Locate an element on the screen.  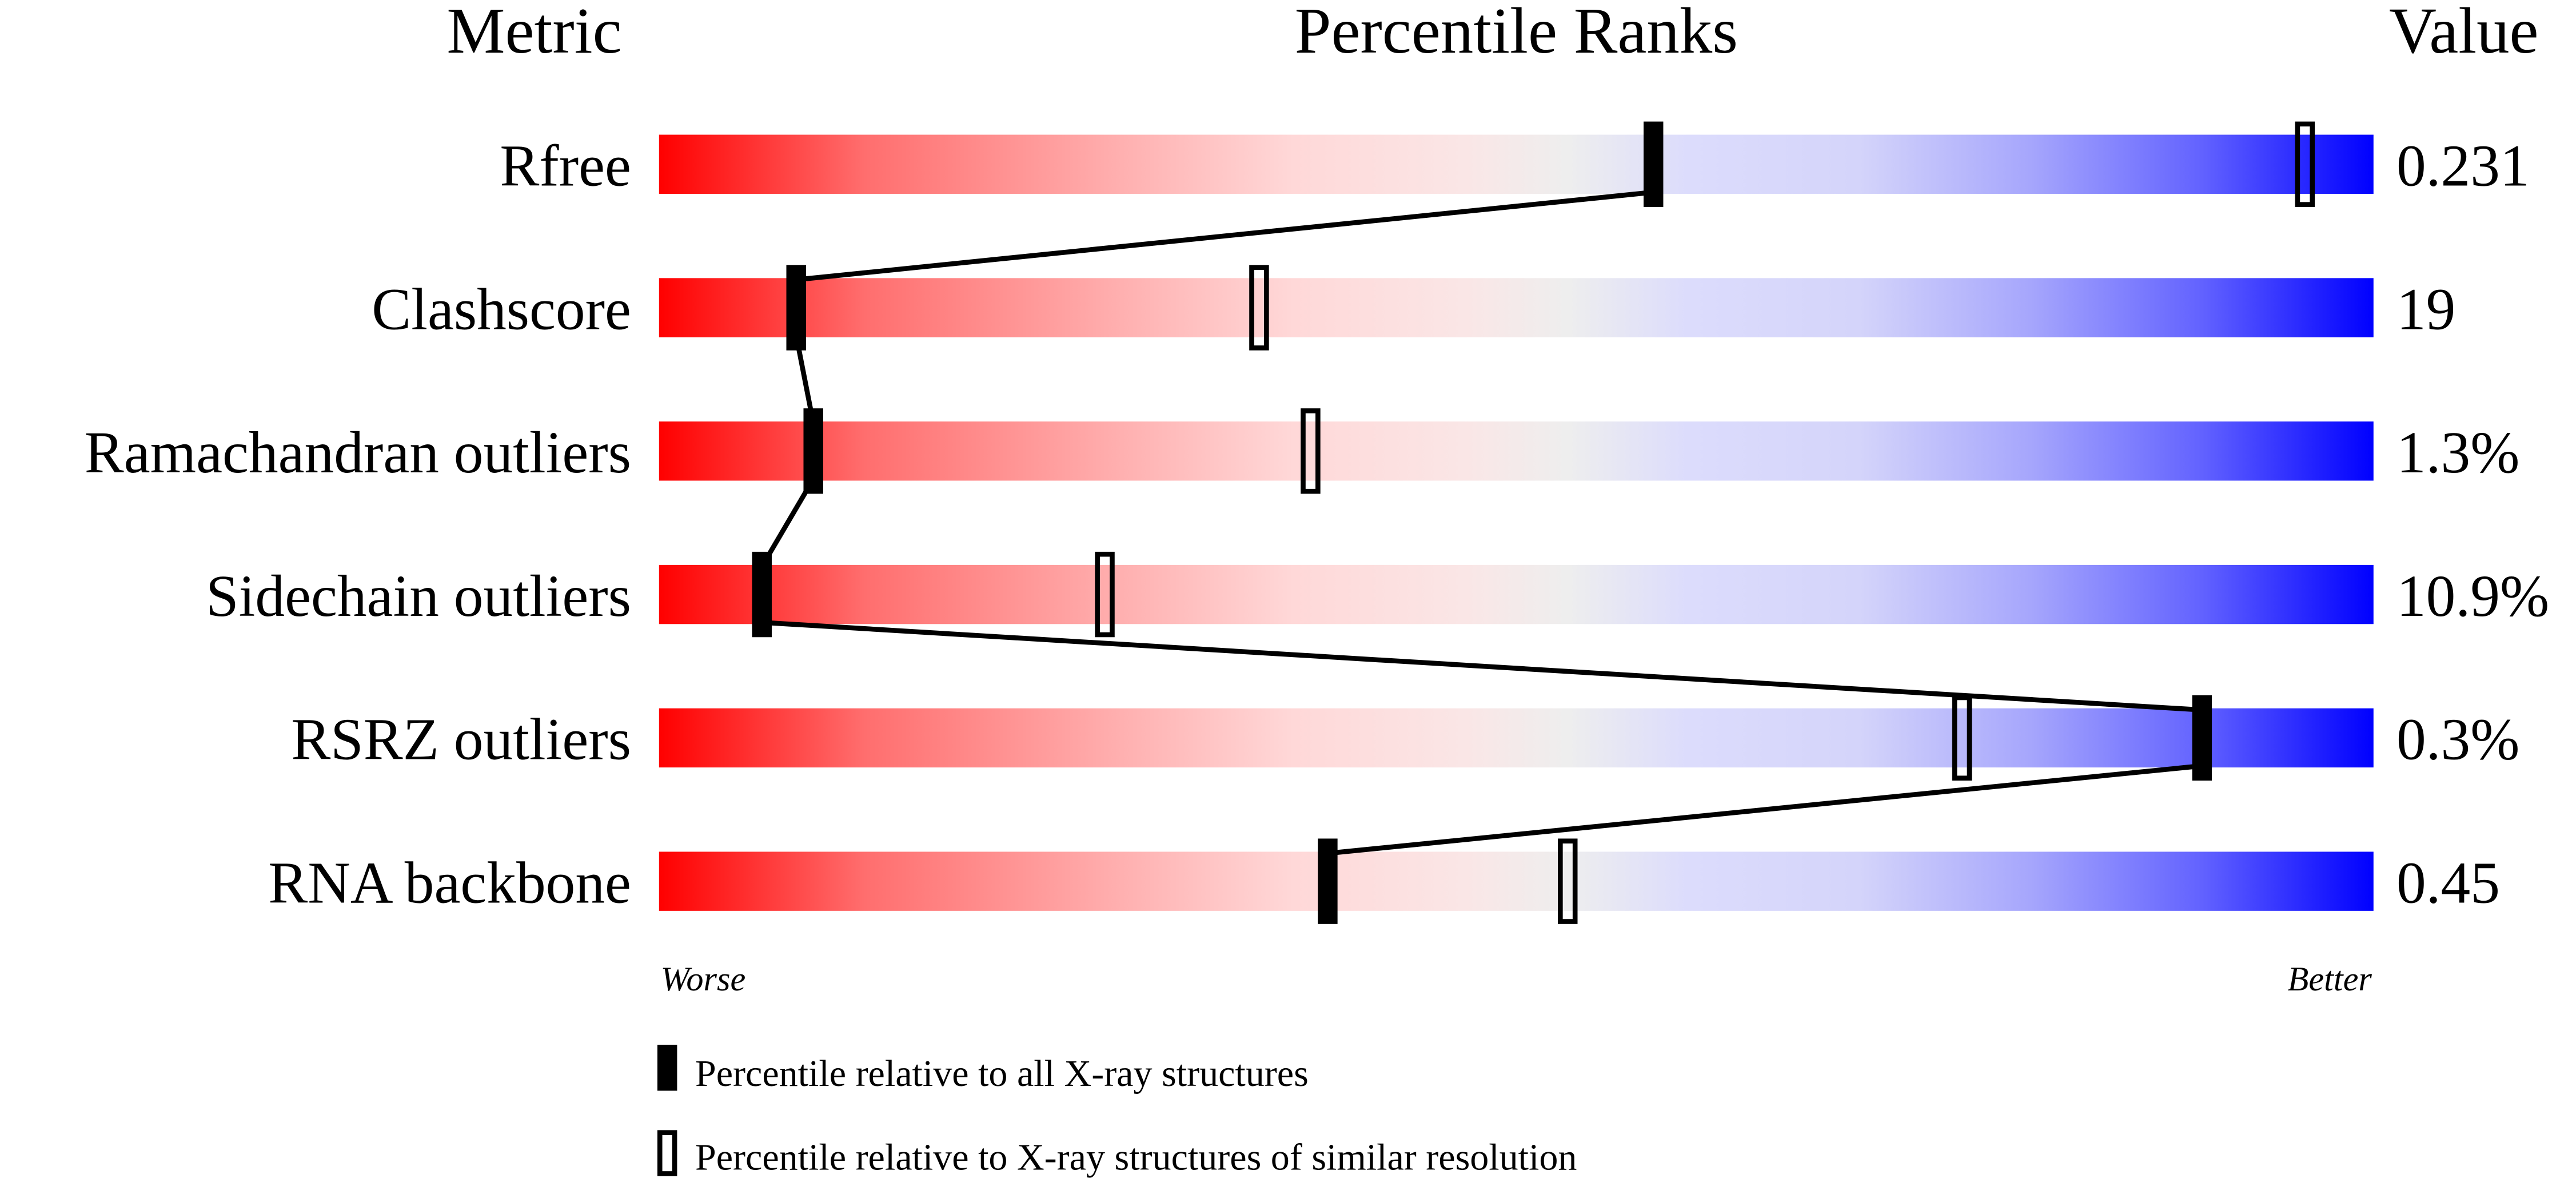
metric-label: Clashscore is located at coordinates (501, 309).